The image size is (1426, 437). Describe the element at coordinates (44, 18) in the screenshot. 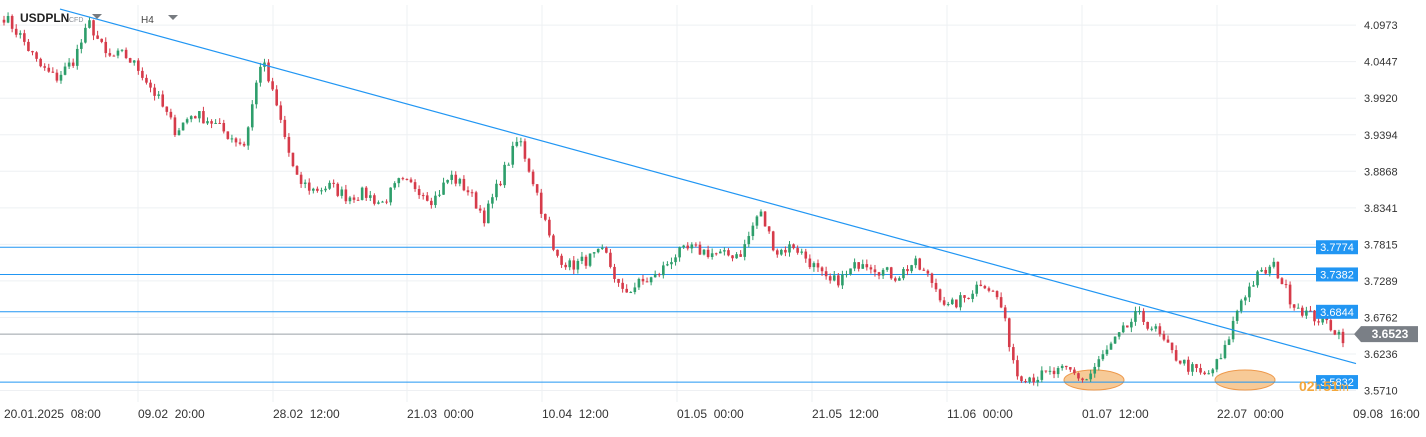

I see `symbol-label: USDPLN` at that location.